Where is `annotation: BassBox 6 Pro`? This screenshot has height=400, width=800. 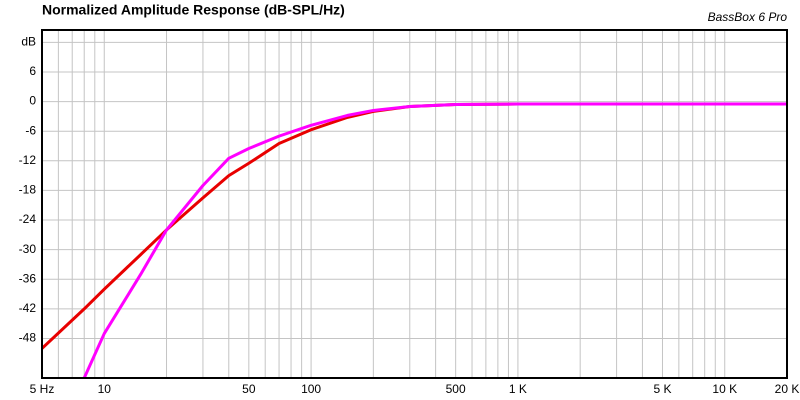
annotation: BassBox 6 Pro is located at coordinates (748, 17).